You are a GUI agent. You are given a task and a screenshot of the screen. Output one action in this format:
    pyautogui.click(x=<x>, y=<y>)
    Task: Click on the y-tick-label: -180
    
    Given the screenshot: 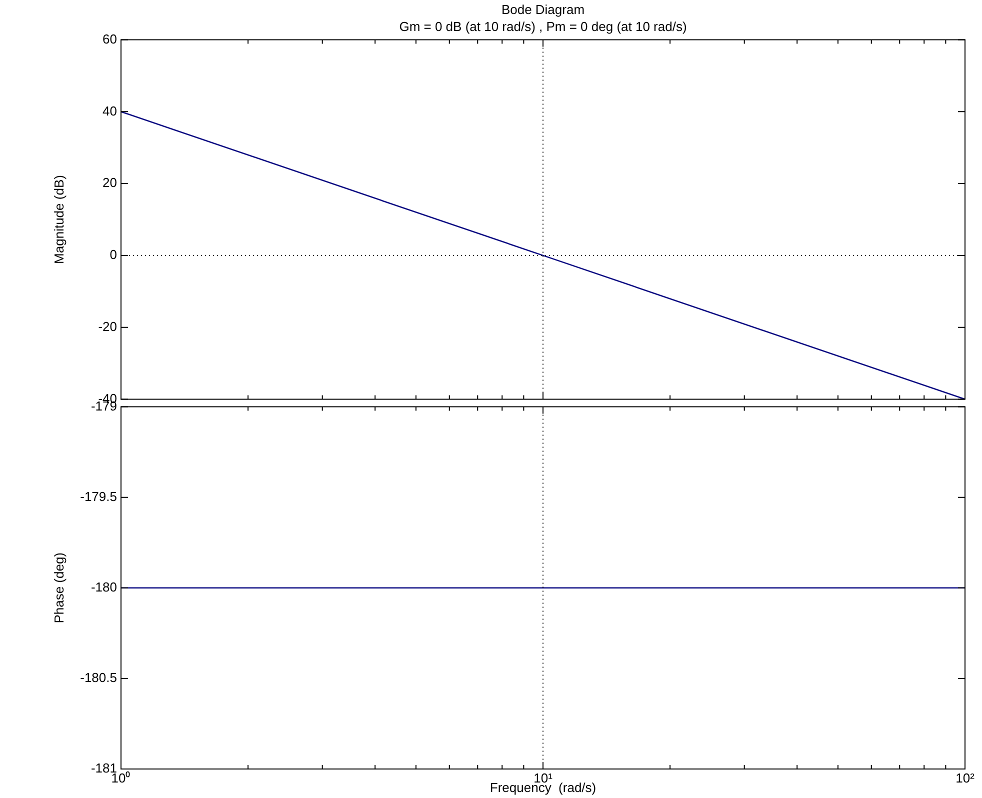 What is the action you would take?
    pyautogui.click(x=103, y=586)
    